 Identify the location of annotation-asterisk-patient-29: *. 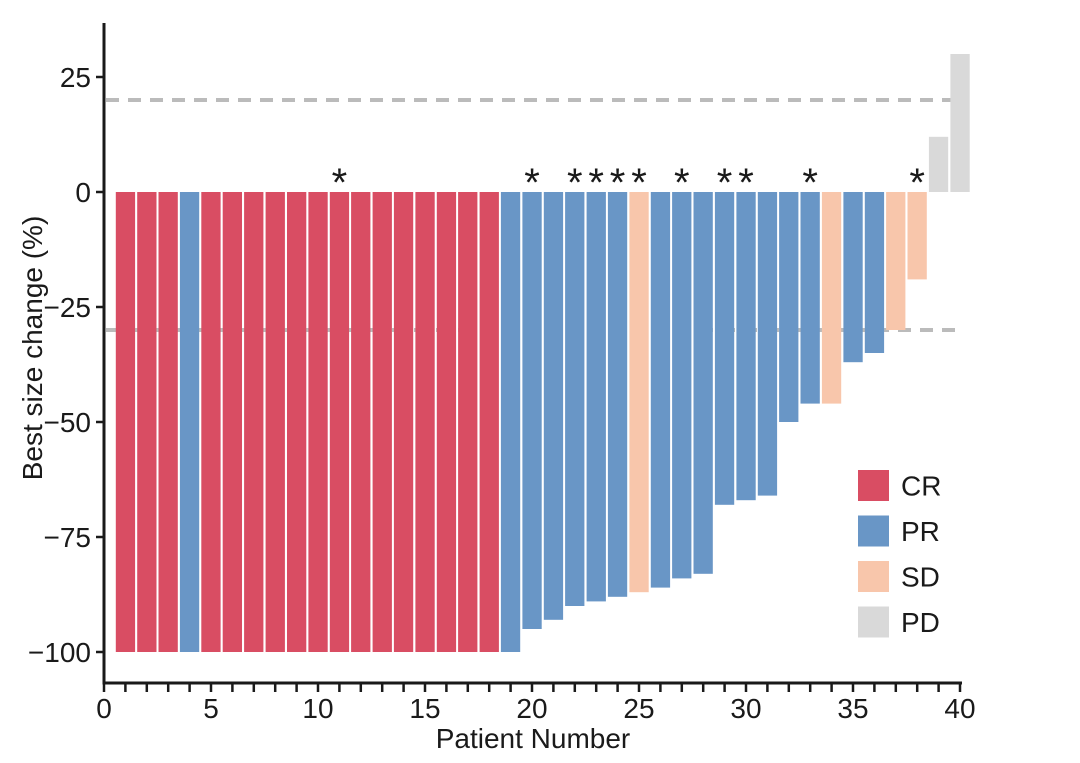
(725, 183).